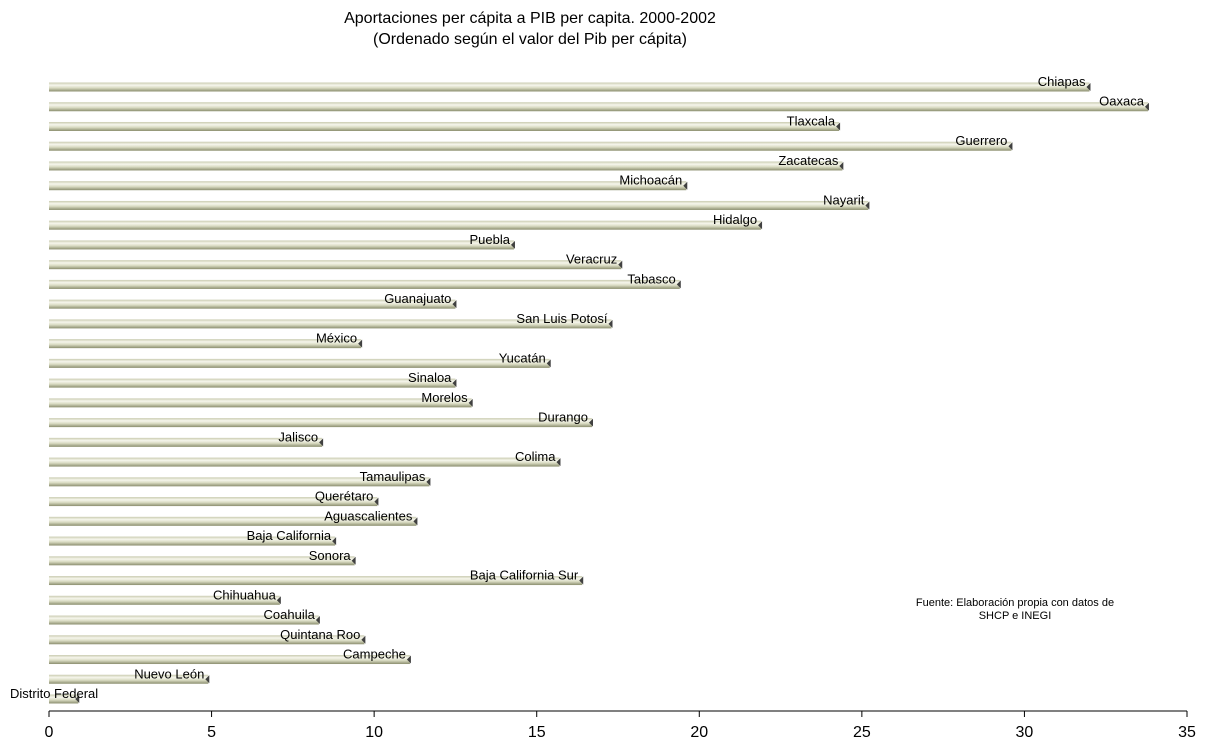 Image resolution: width=1209 pixels, height=744 pixels. I want to click on bar-campeche: Campeche, so click(230, 656).